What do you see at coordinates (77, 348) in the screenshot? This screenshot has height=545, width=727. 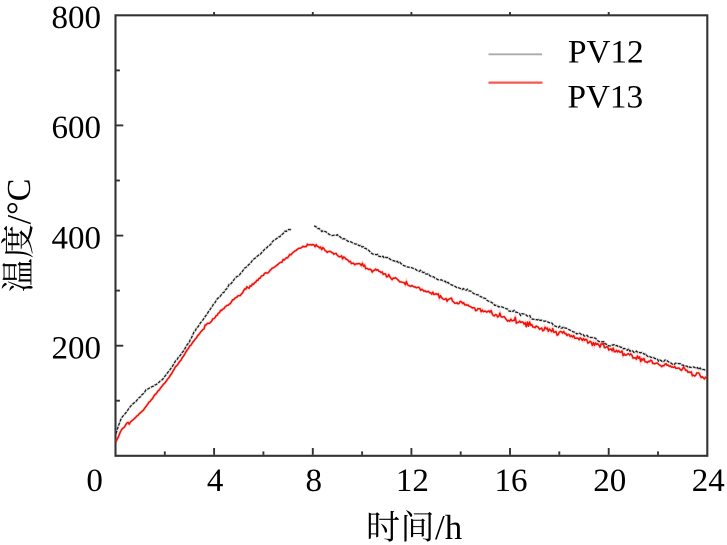 I see `svg-text: 200` at bounding box center [77, 348].